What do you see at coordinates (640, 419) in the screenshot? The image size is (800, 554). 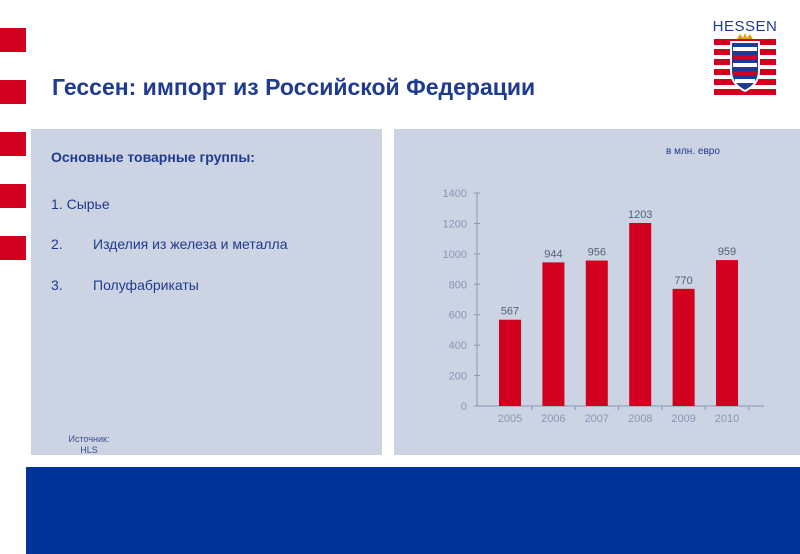 I see `x-tick-label: 2008` at bounding box center [640, 419].